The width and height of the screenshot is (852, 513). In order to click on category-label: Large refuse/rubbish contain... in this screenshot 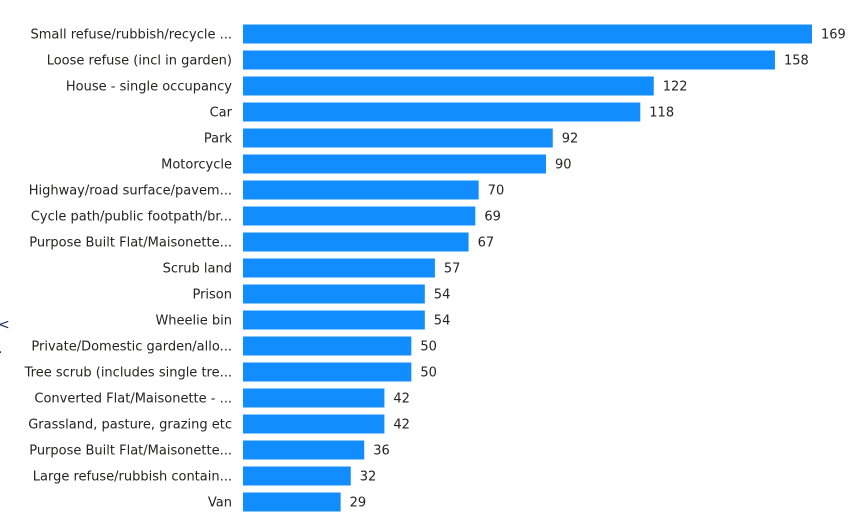, I will do `click(132, 477)`.